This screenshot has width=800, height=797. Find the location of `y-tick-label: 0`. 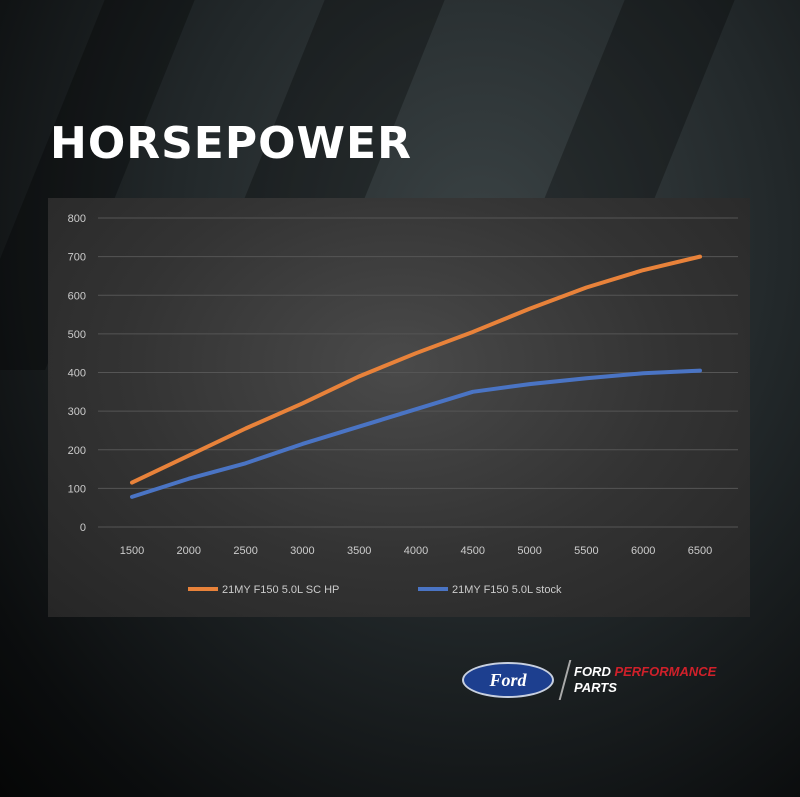

y-tick-label: 0 is located at coordinates (83, 528).